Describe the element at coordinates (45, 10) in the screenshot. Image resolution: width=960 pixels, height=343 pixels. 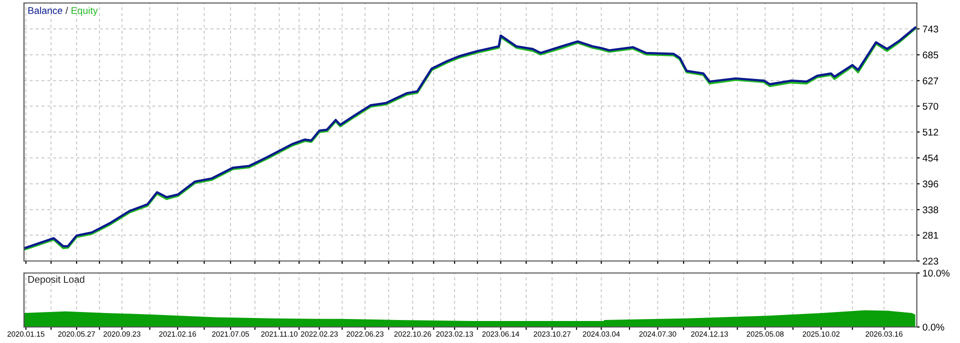
I see `text: Balance` at that location.